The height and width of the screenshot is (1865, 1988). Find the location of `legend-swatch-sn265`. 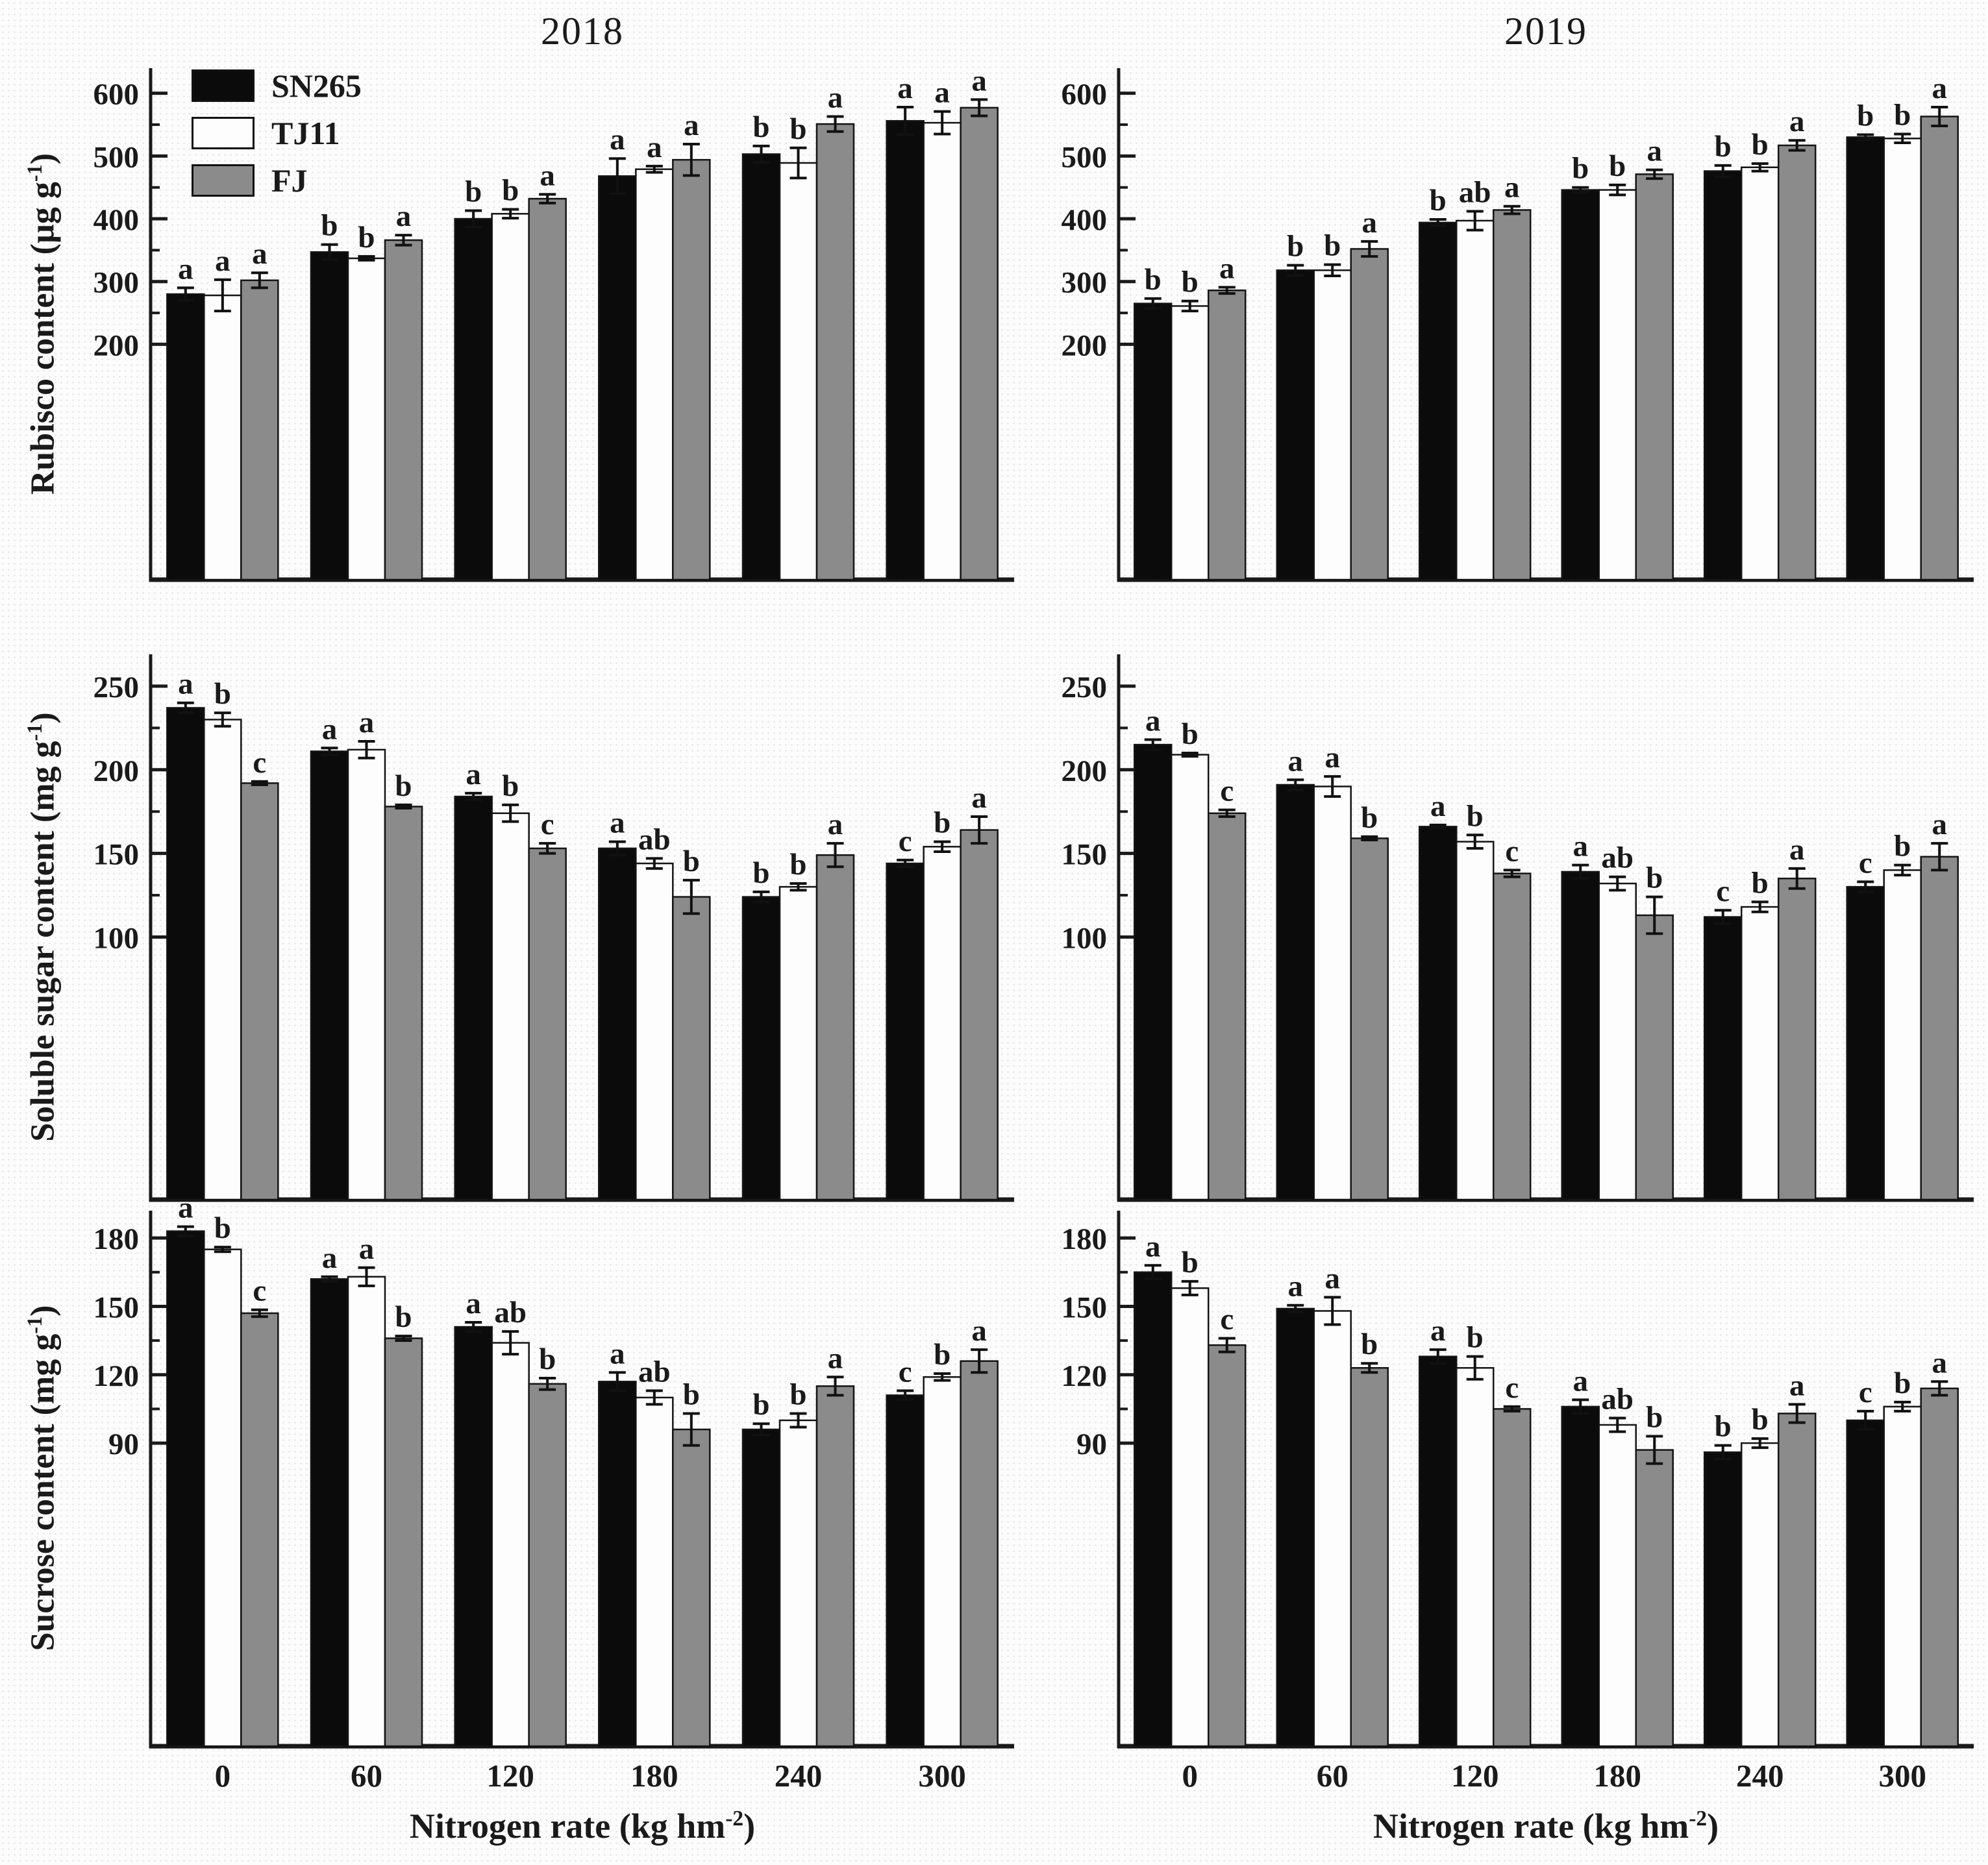

legend-swatch-sn265 is located at coordinates (224, 85).